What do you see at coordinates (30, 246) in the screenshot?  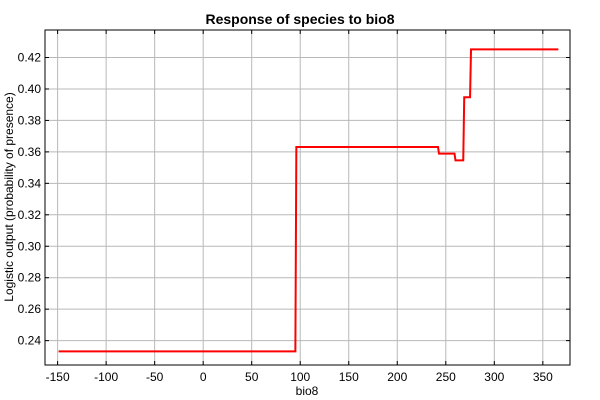 I see `y-tick-label: 0.30` at bounding box center [30, 246].